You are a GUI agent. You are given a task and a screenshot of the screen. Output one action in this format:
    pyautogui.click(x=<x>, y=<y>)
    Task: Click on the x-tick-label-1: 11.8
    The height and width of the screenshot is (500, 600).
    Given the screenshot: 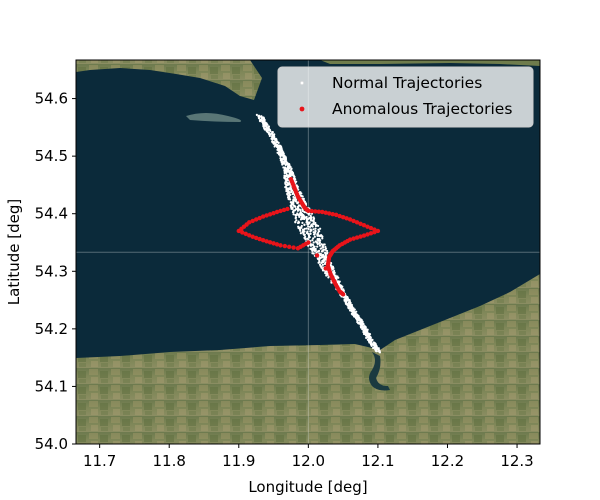 What is the action you would take?
    pyautogui.click(x=169, y=461)
    